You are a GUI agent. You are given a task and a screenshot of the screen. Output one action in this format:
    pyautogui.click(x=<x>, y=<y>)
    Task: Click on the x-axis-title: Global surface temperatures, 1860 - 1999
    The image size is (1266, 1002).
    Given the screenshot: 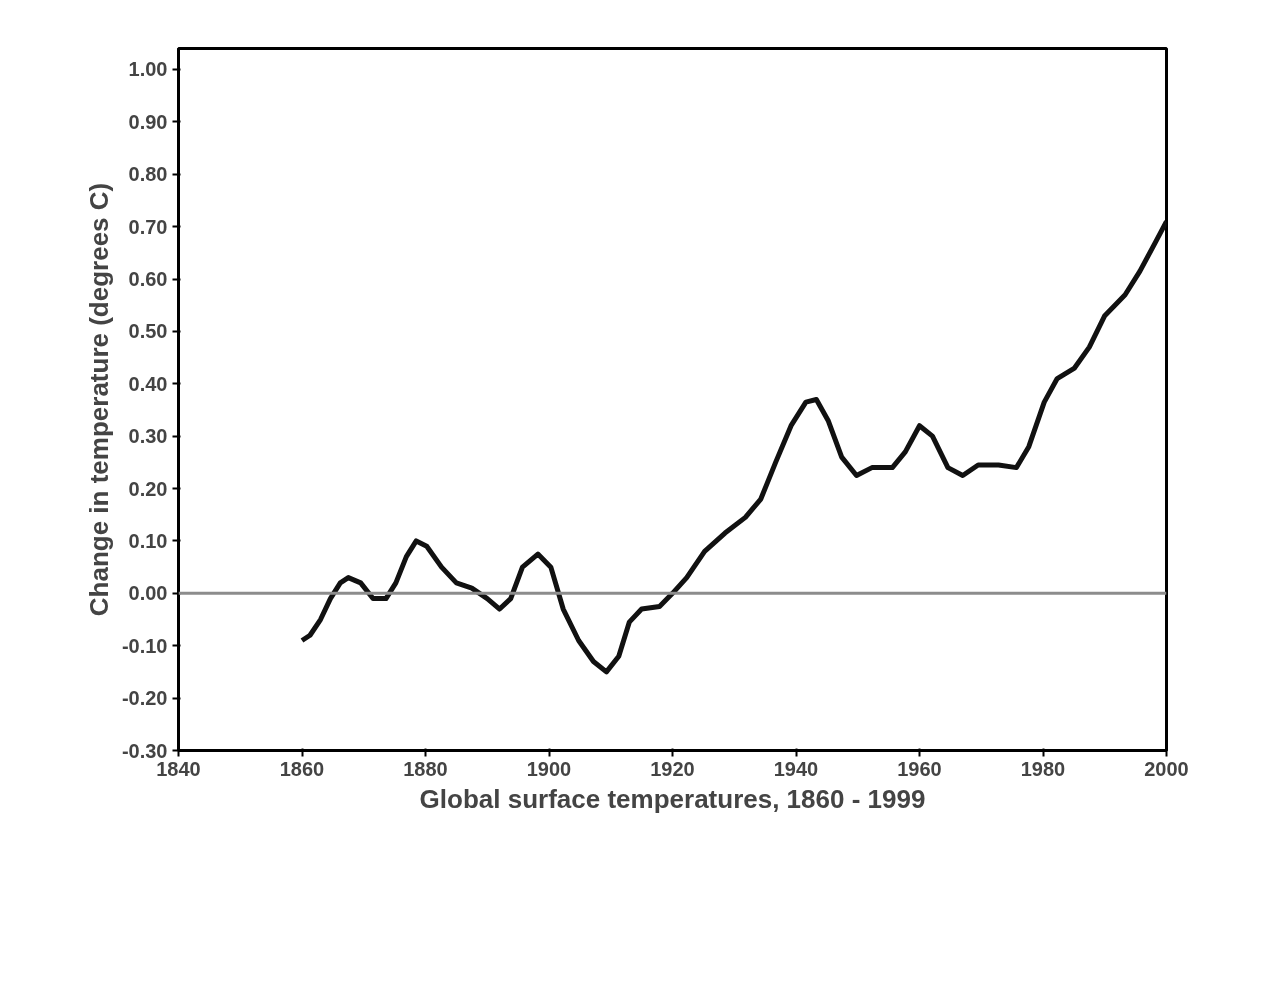 What is the action you would take?
    pyautogui.click(x=672, y=798)
    